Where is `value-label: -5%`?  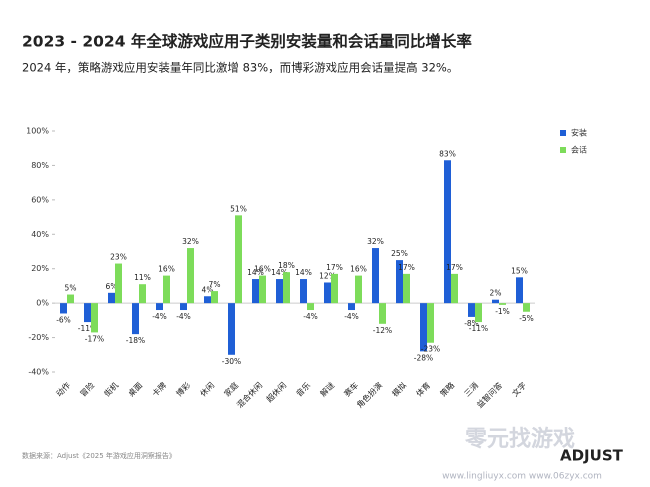 value-label: -5% is located at coordinates (526, 318).